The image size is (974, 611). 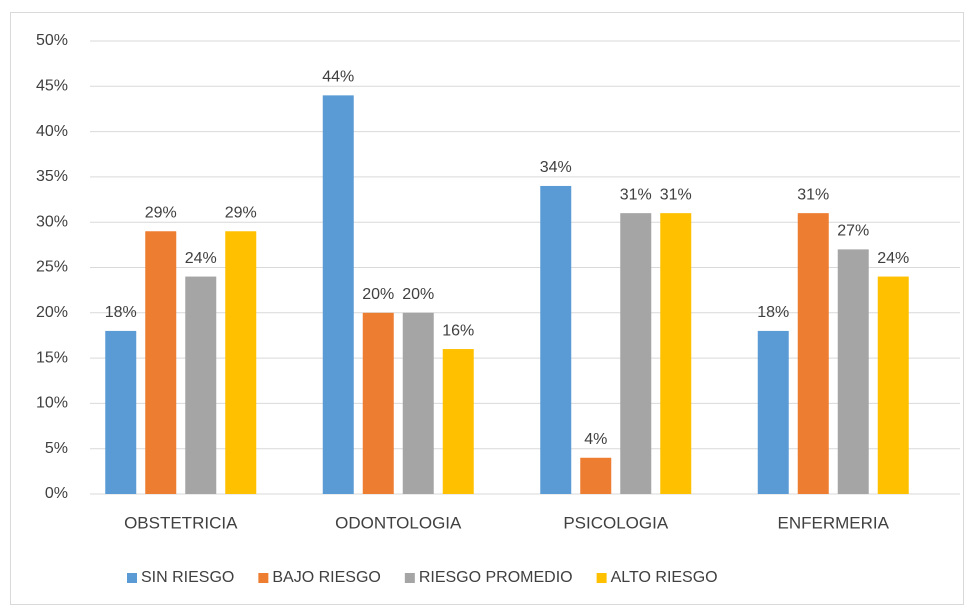 I want to click on x-tick-label: ODONTOLOGIA, so click(x=398, y=522).